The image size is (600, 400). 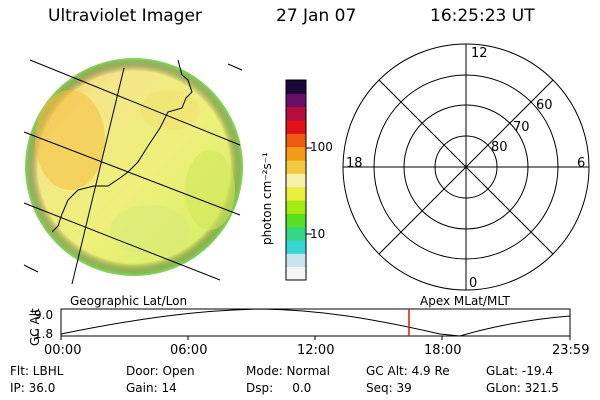 What do you see at coordinates (389, 388) in the screenshot?
I see `info-seq: Seq: 39` at bounding box center [389, 388].